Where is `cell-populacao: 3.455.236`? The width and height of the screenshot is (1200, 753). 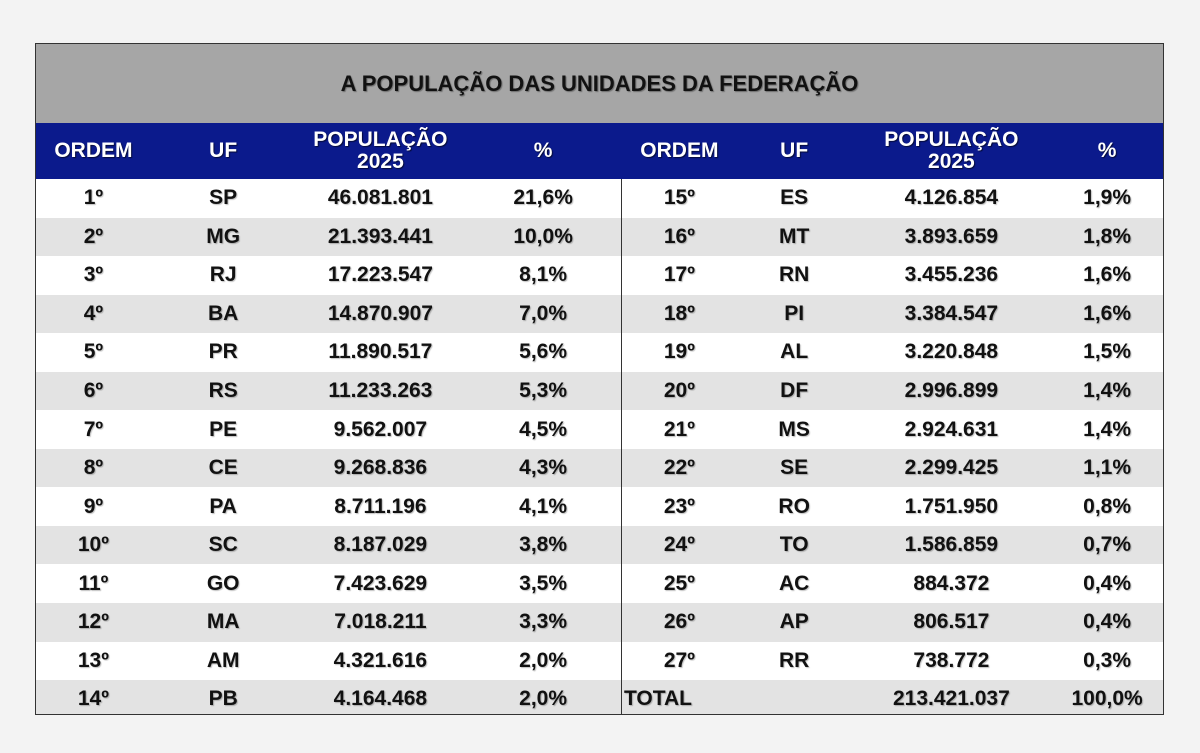
cell-populacao: 3.455.236 is located at coordinates (951, 275).